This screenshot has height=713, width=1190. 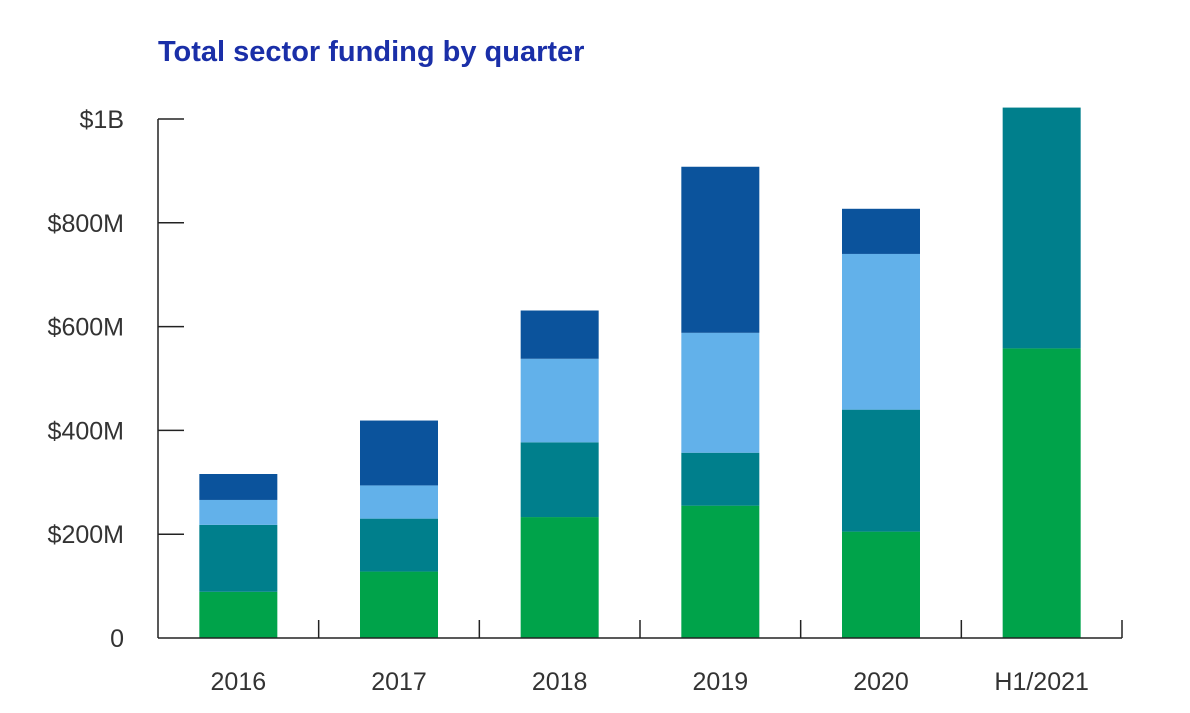 What do you see at coordinates (371, 52) in the screenshot?
I see `chart-title: Total sector funding by quarter` at bounding box center [371, 52].